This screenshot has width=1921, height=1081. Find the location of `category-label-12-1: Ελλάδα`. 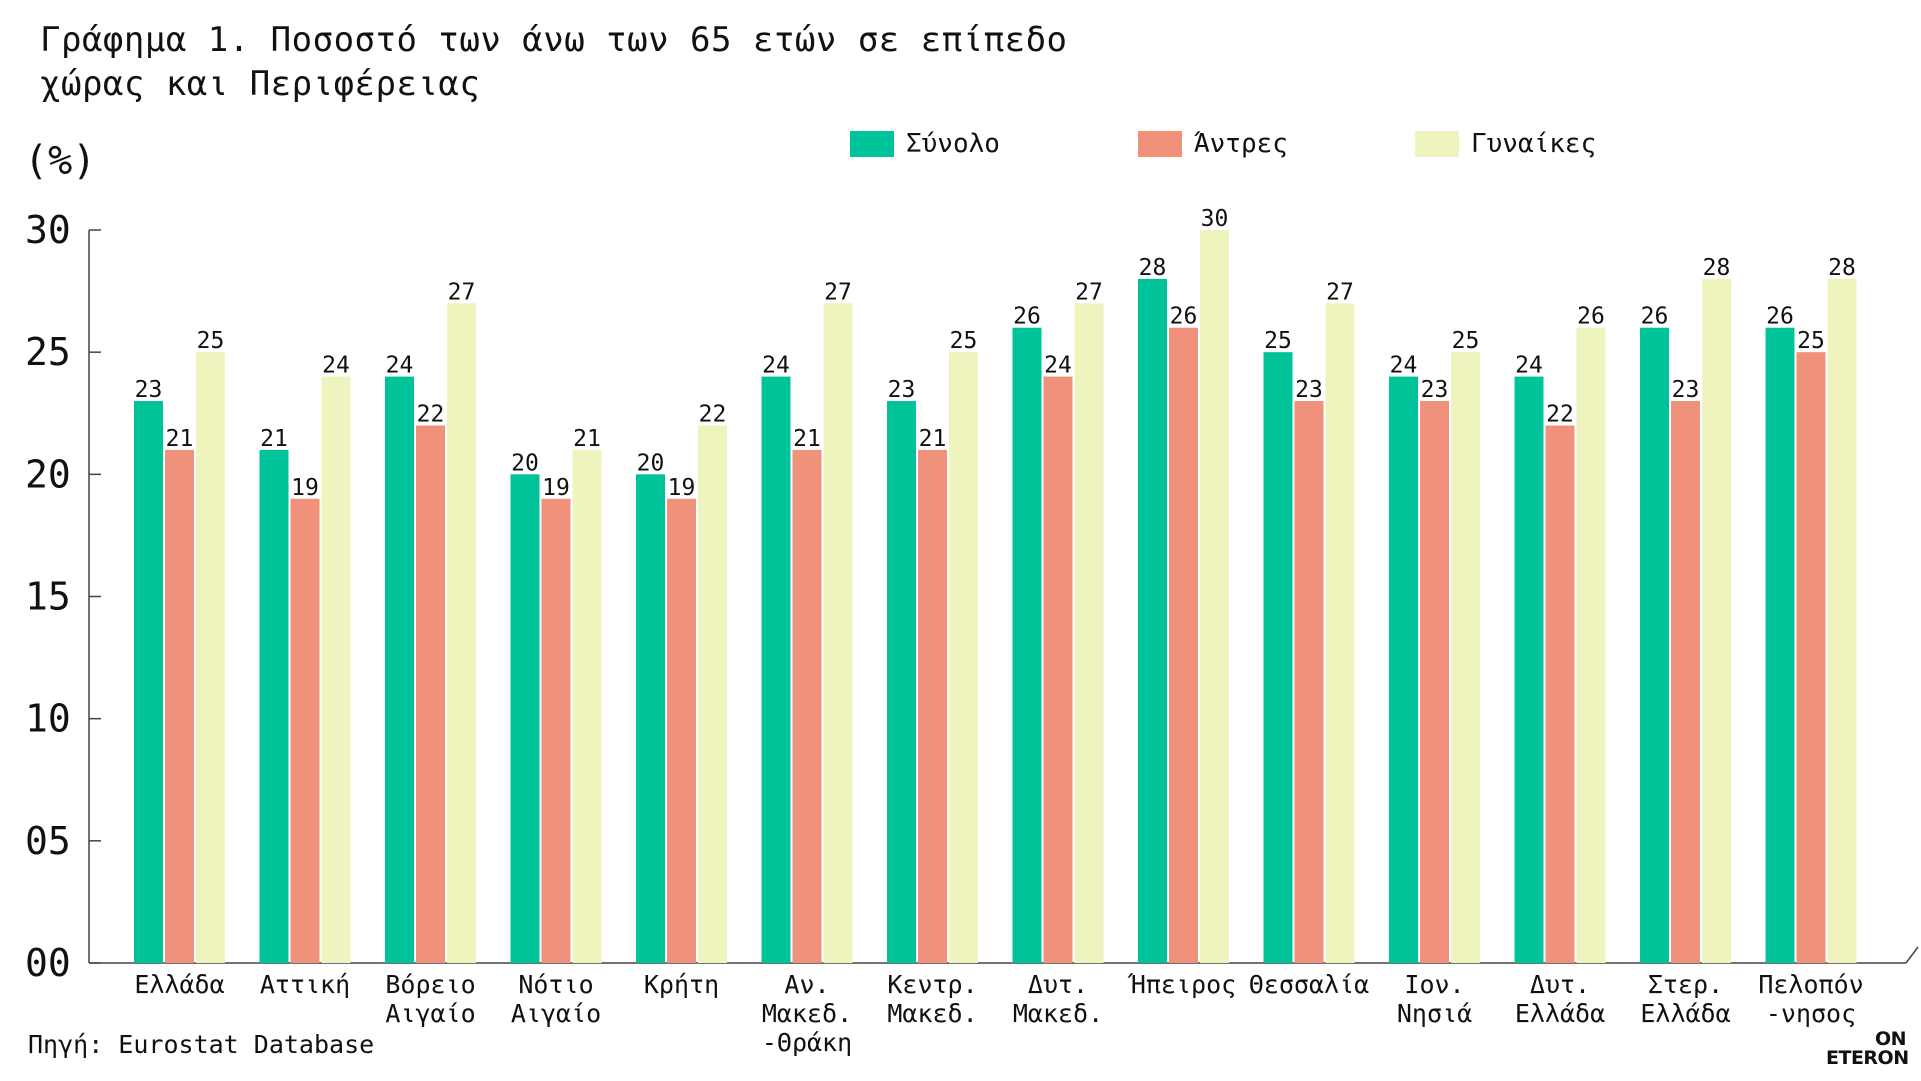

category-label-12-1: Ελλάδα is located at coordinates (1685, 1013).